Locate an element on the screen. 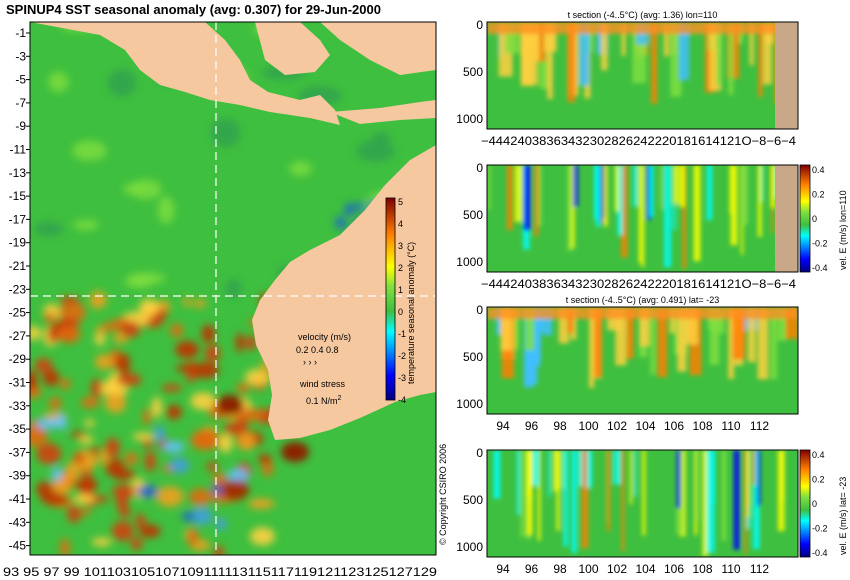  panel-colorbar-label: vel. E (m/s) lon=110 is located at coordinates (843, 230).